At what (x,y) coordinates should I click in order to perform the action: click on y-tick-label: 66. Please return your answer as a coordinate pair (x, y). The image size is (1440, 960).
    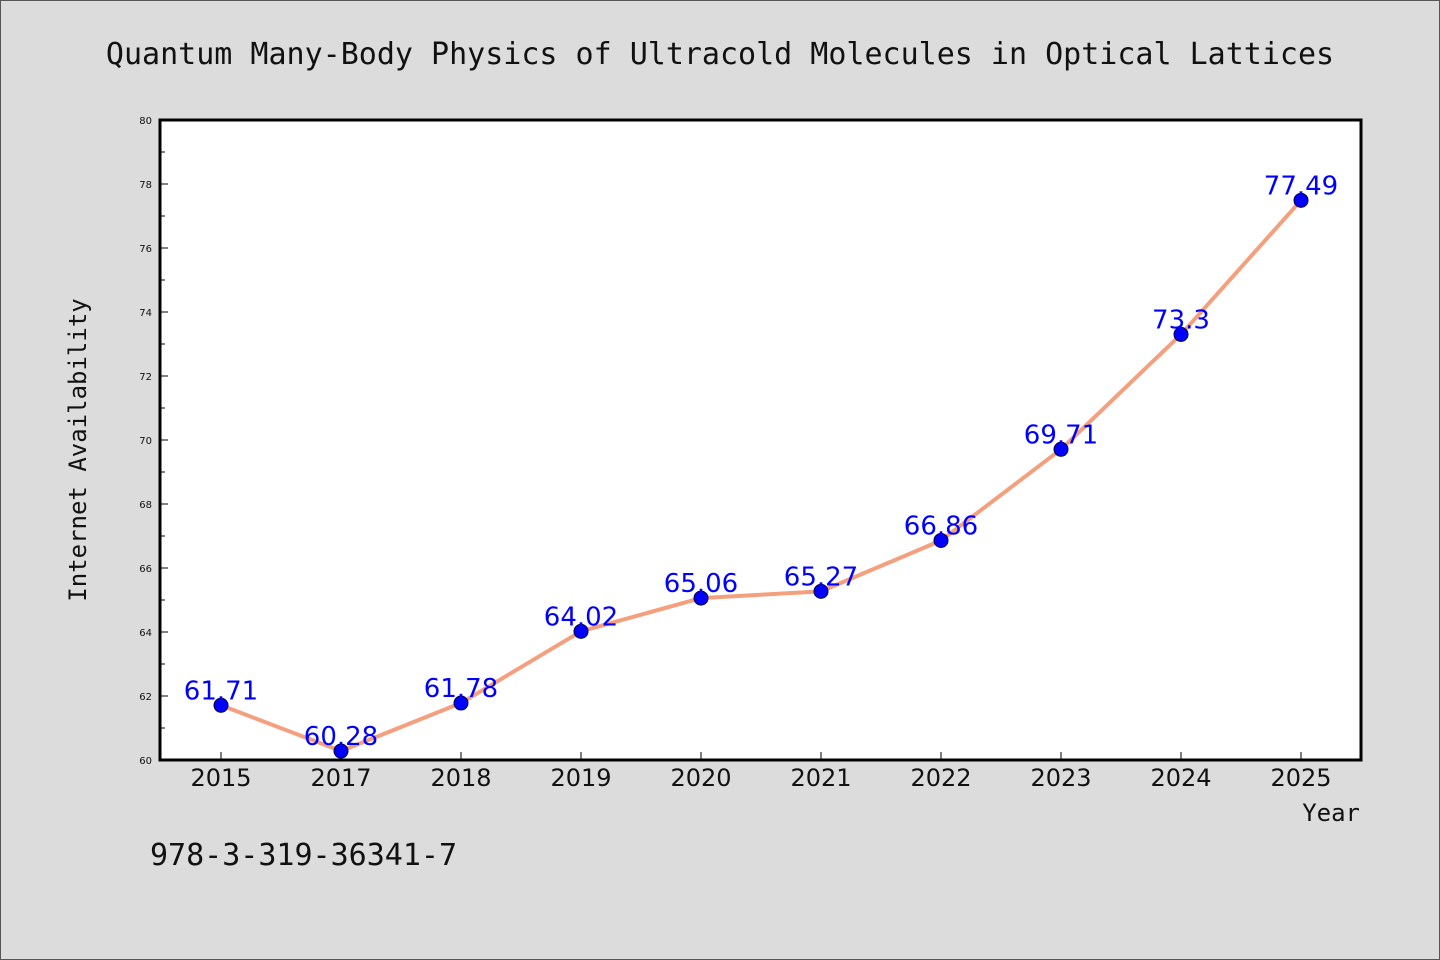
    Looking at the image, I should click on (145, 569).